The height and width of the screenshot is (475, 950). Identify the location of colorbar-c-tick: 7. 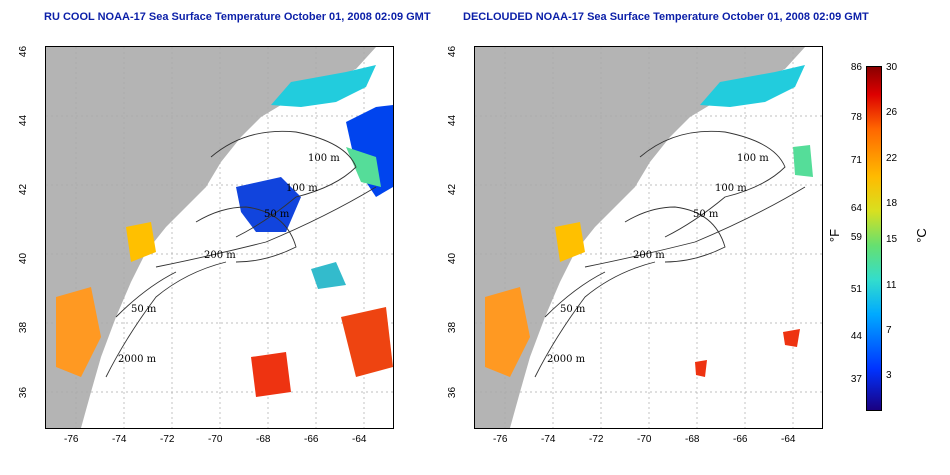
(889, 330).